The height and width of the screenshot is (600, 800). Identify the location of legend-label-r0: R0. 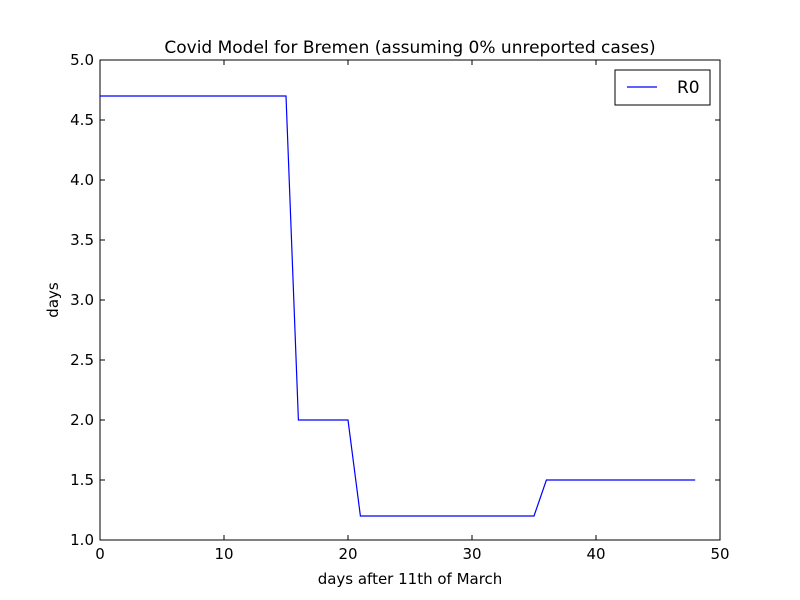
(688, 88).